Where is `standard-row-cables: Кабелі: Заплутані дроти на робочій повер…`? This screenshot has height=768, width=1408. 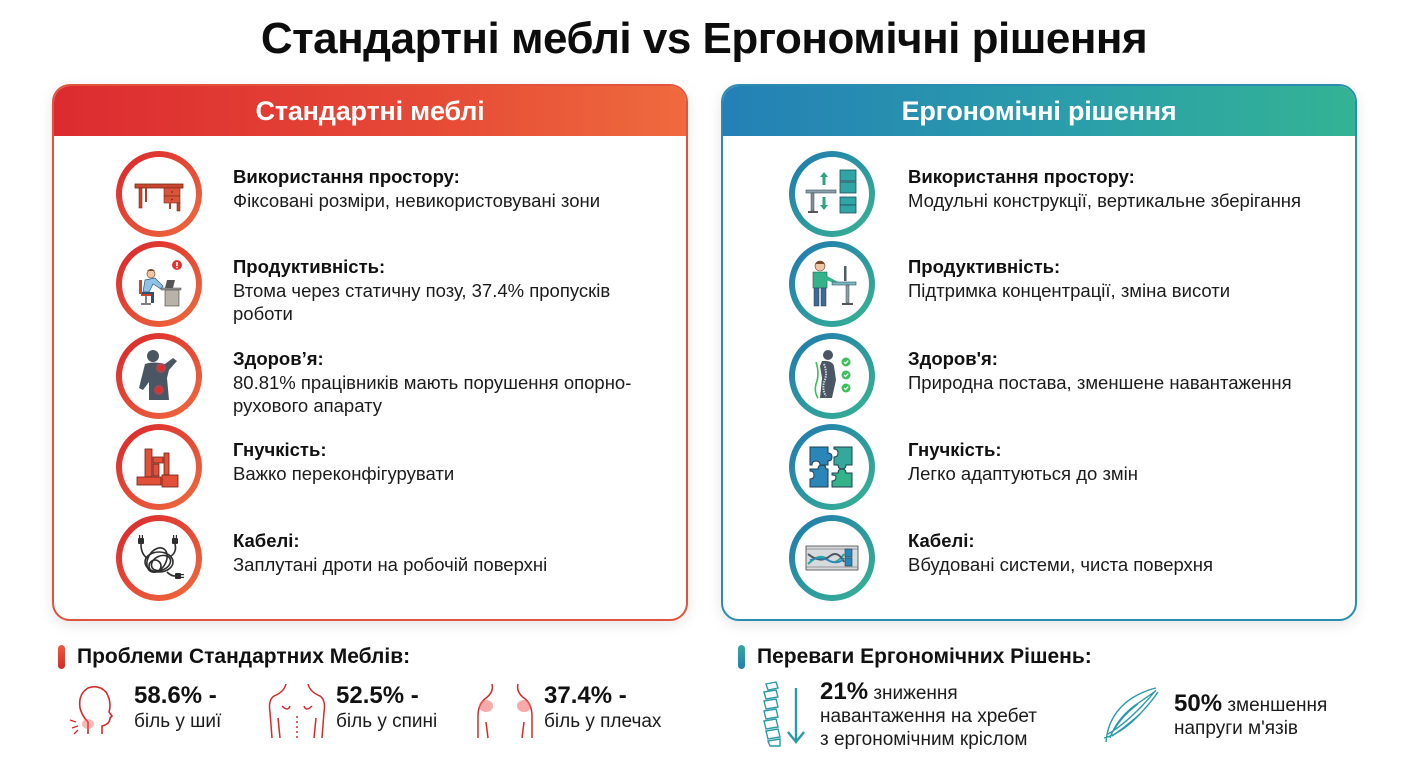
standard-row-cables: Кабелі: Заплутані дроти на робочій повер… is located at coordinates (370, 560).